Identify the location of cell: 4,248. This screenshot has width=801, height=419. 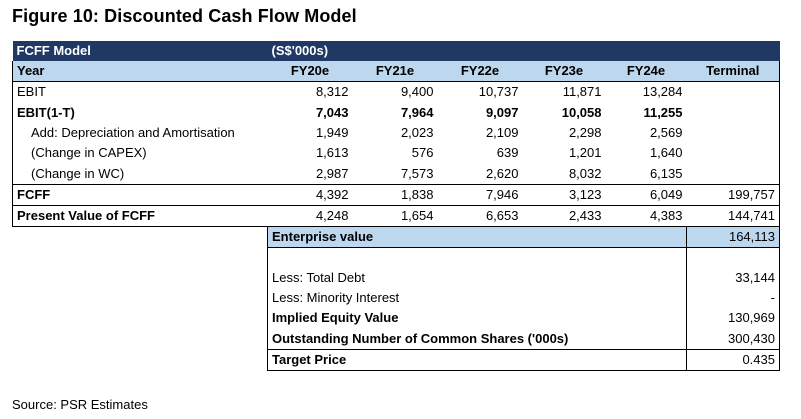
(310, 216).